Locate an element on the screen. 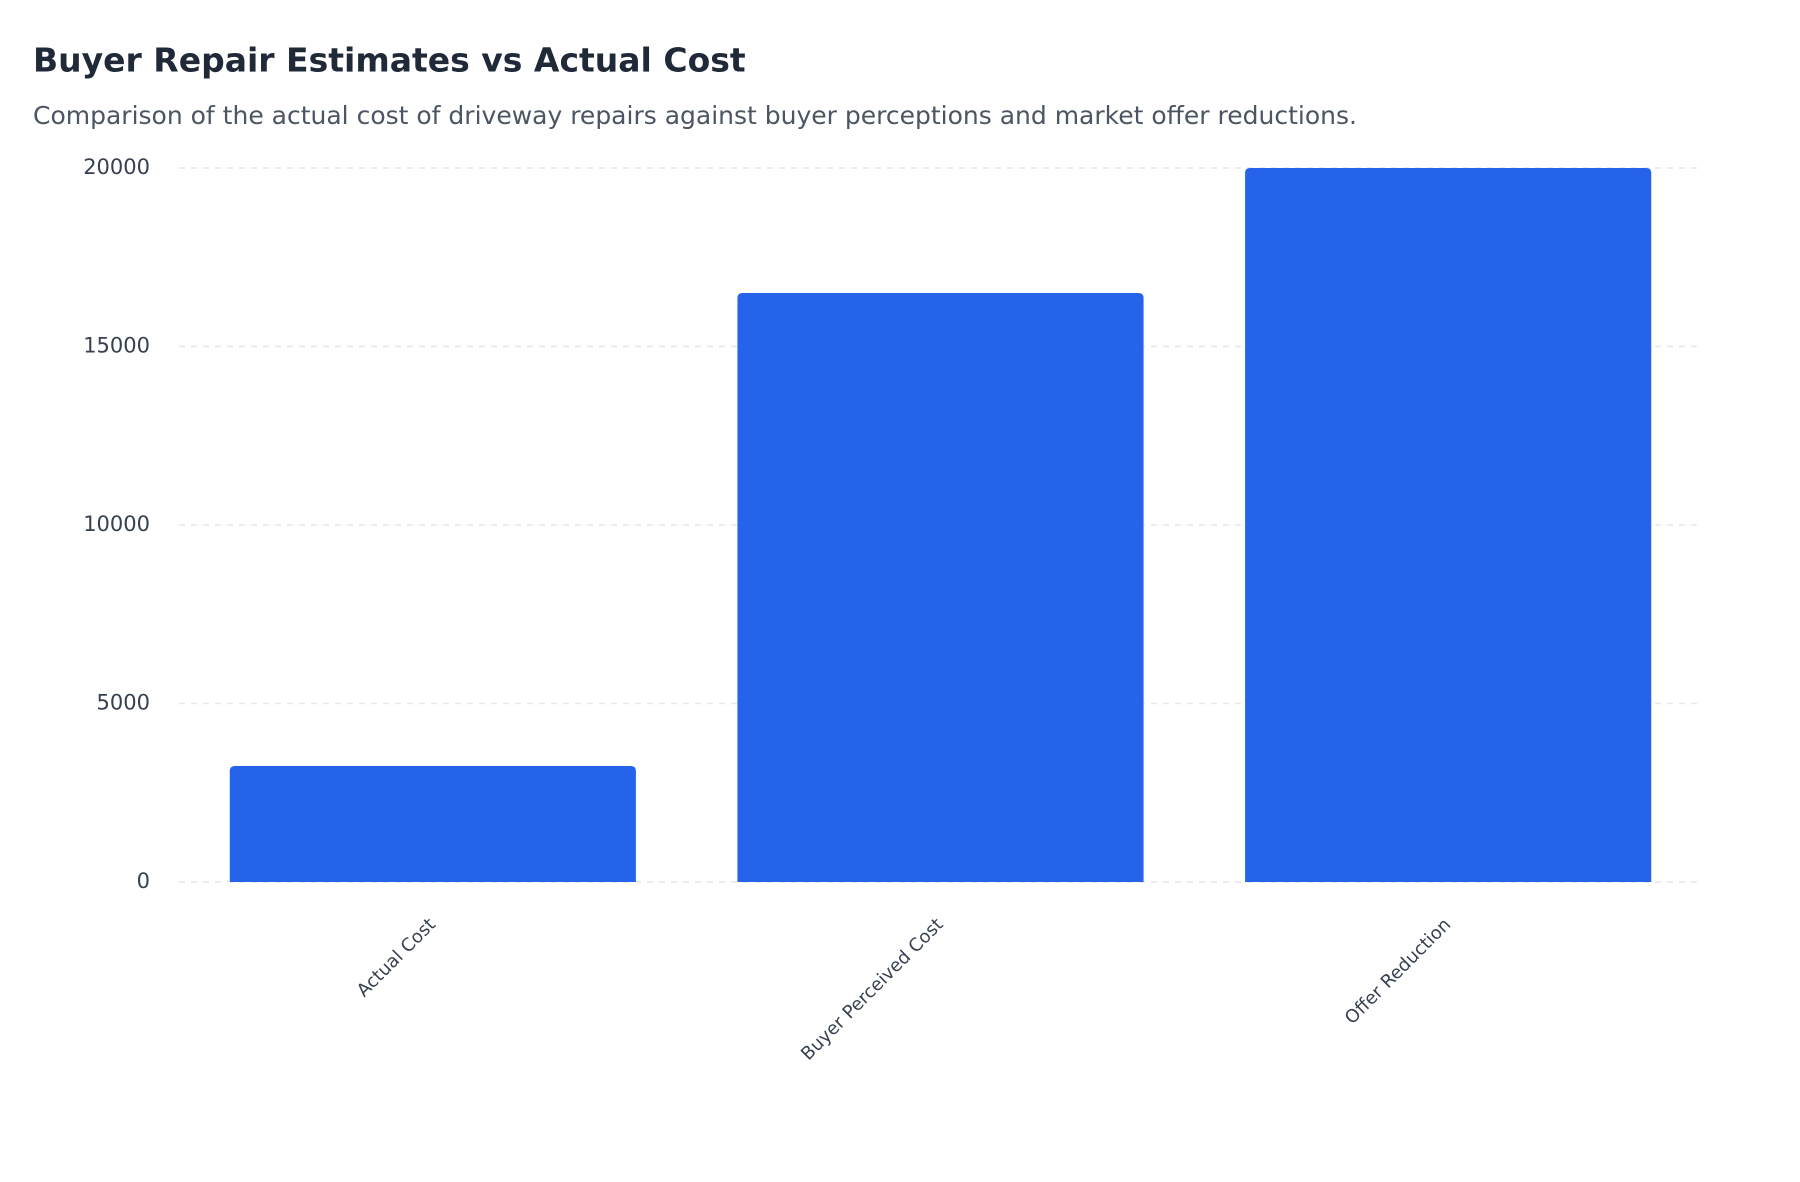 The width and height of the screenshot is (1800, 1182). x-tick-label: Offer Reduction is located at coordinates (1398, 971).